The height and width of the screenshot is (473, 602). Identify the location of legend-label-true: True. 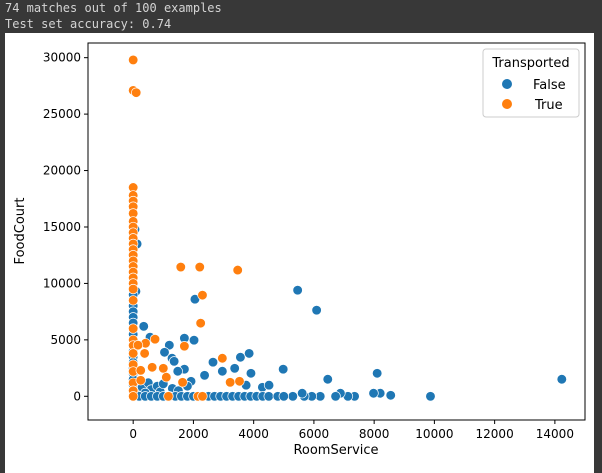
(548, 105).